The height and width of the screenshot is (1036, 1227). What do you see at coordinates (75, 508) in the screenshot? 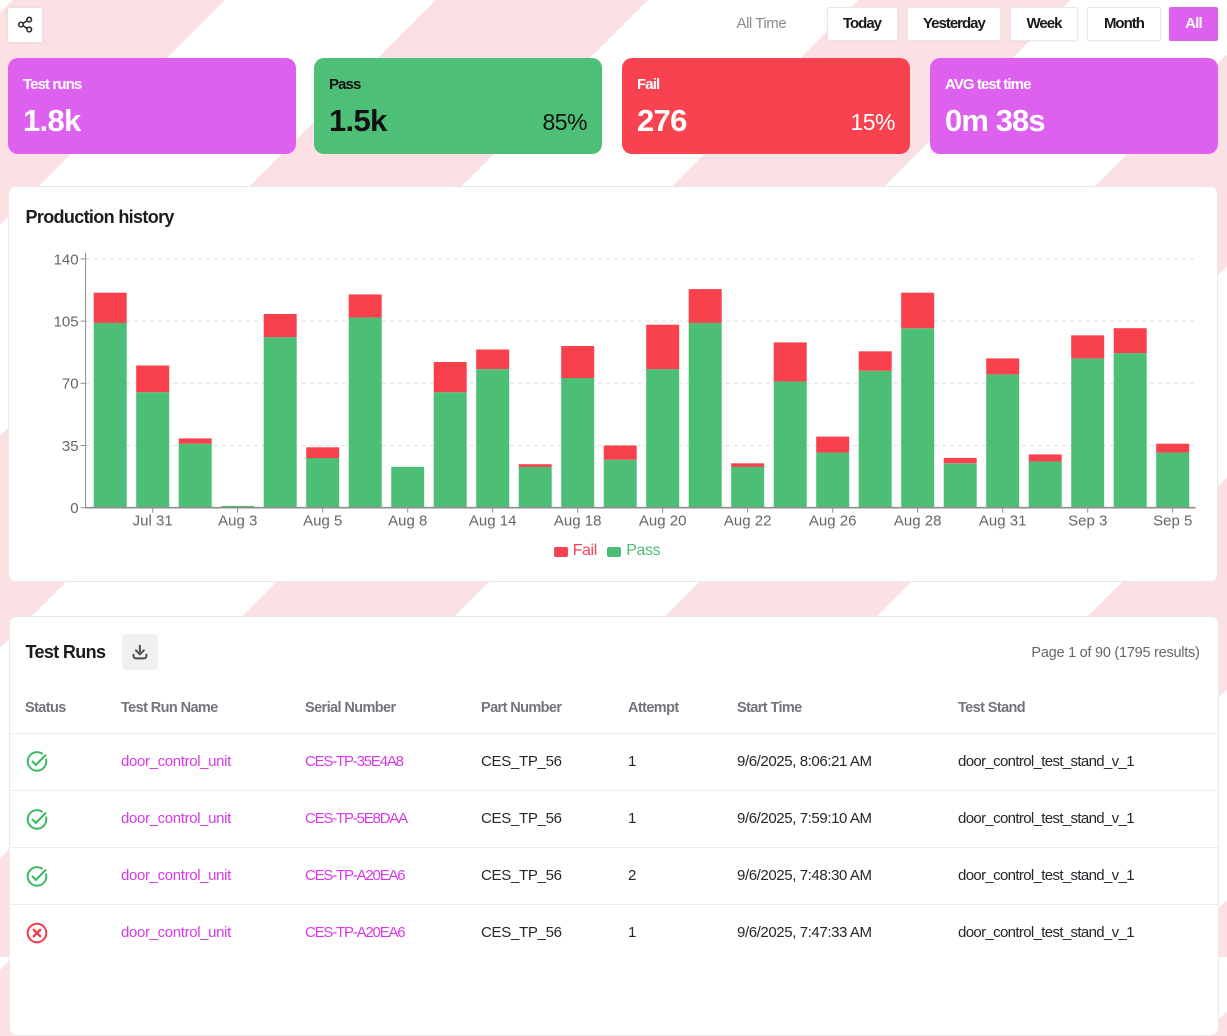
I see `svg-text: 0` at bounding box center [75, 508].